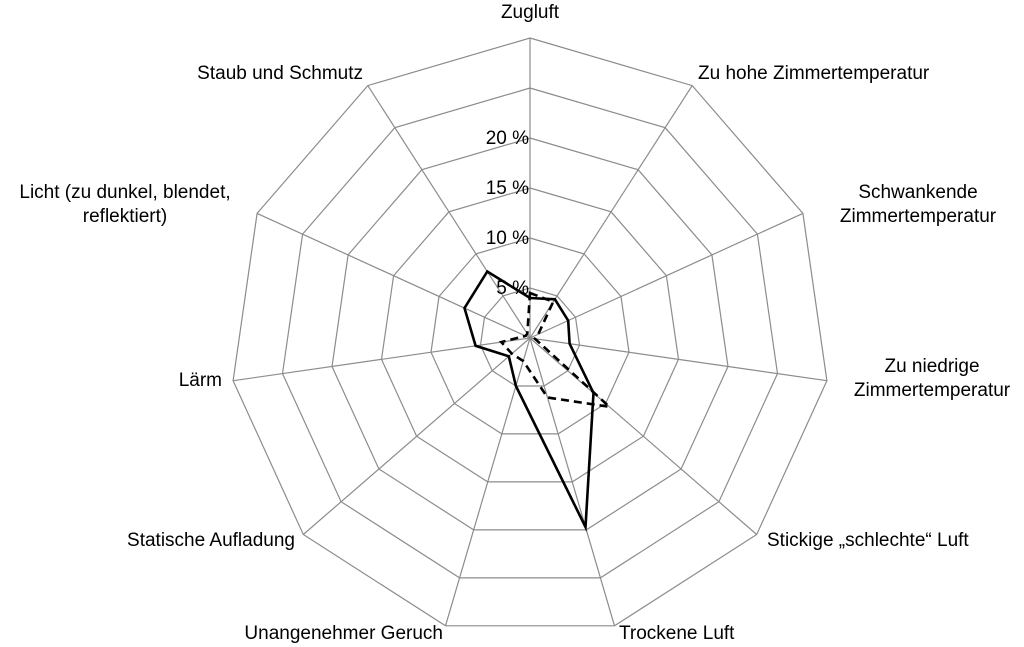 Image resolution: width=1024 pixels, height=647 pixels. I want to click on category-label: Statische Aufladung, so click(211, 540).